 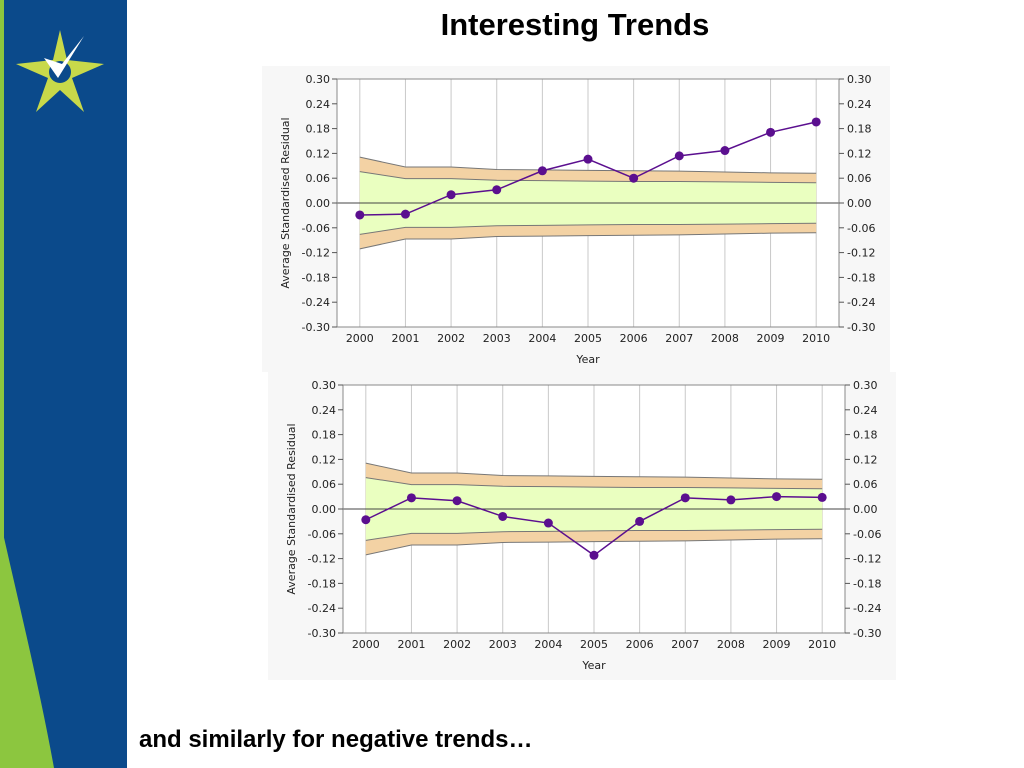 I want to click on y-tick-label-right: -0.06, so click(x=861, y=228).